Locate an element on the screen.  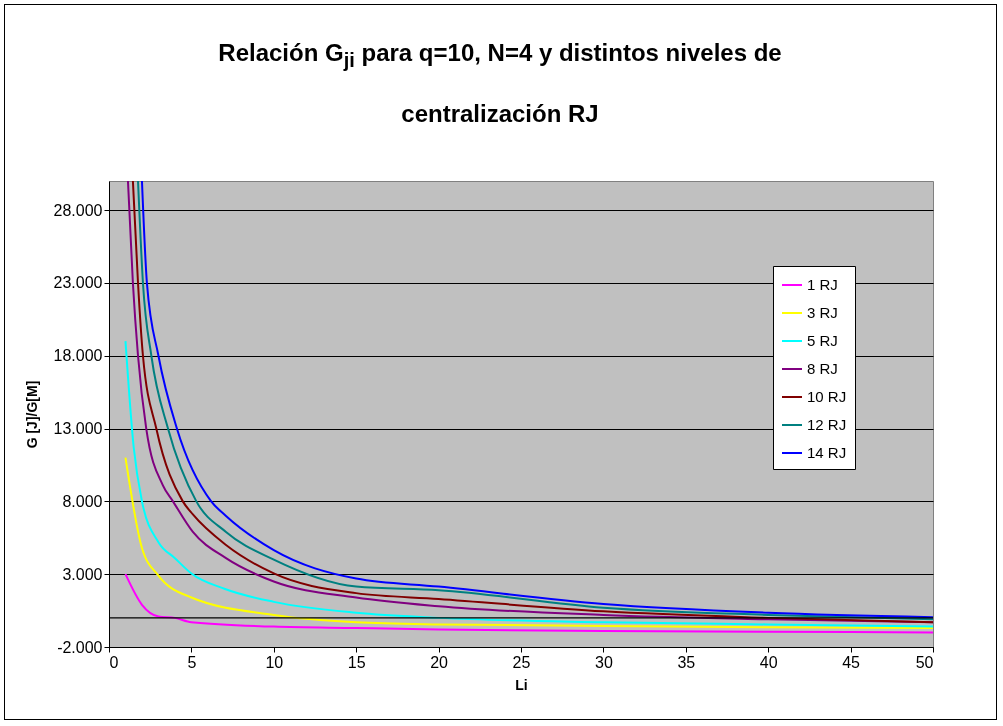
x-tick-label: 20 is located at coordinates (439, 662).